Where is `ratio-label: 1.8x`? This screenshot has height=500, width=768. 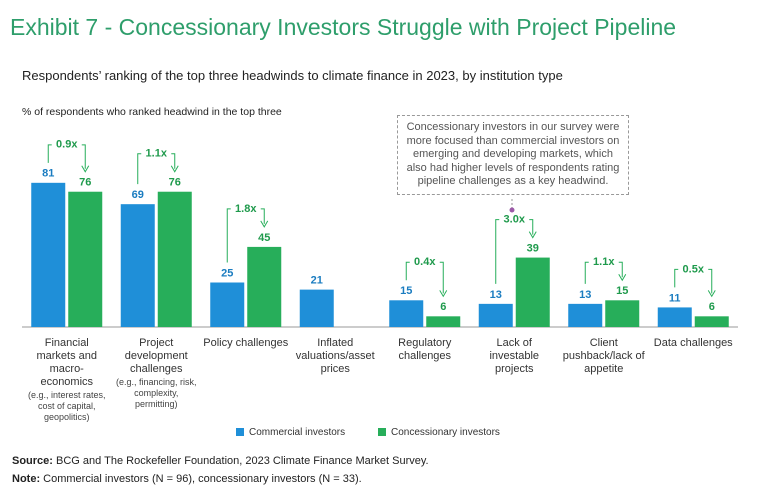 ratio-label: 1.8x is located at coordinates (246, 209).